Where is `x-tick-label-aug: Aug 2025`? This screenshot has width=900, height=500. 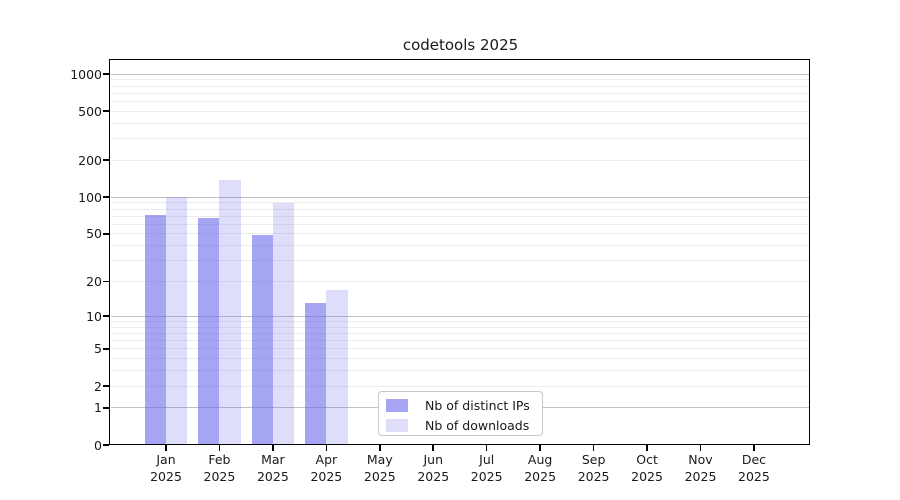 x-tick-label-aug: Aug 2025 is located at coordinates (540, 468).